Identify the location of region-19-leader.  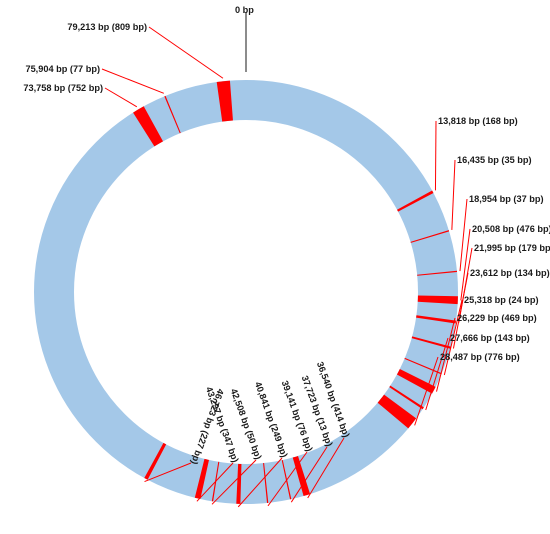
(132, 81).